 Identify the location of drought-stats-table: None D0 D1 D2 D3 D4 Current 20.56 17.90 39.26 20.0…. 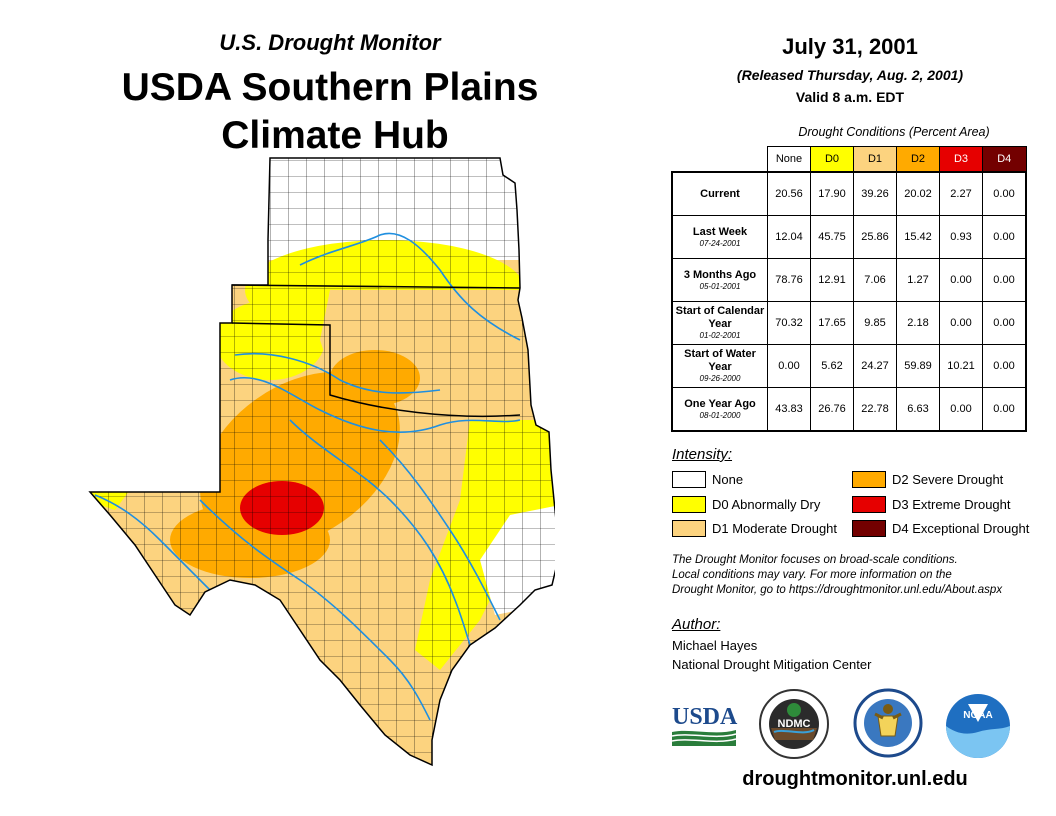
(849, 289).